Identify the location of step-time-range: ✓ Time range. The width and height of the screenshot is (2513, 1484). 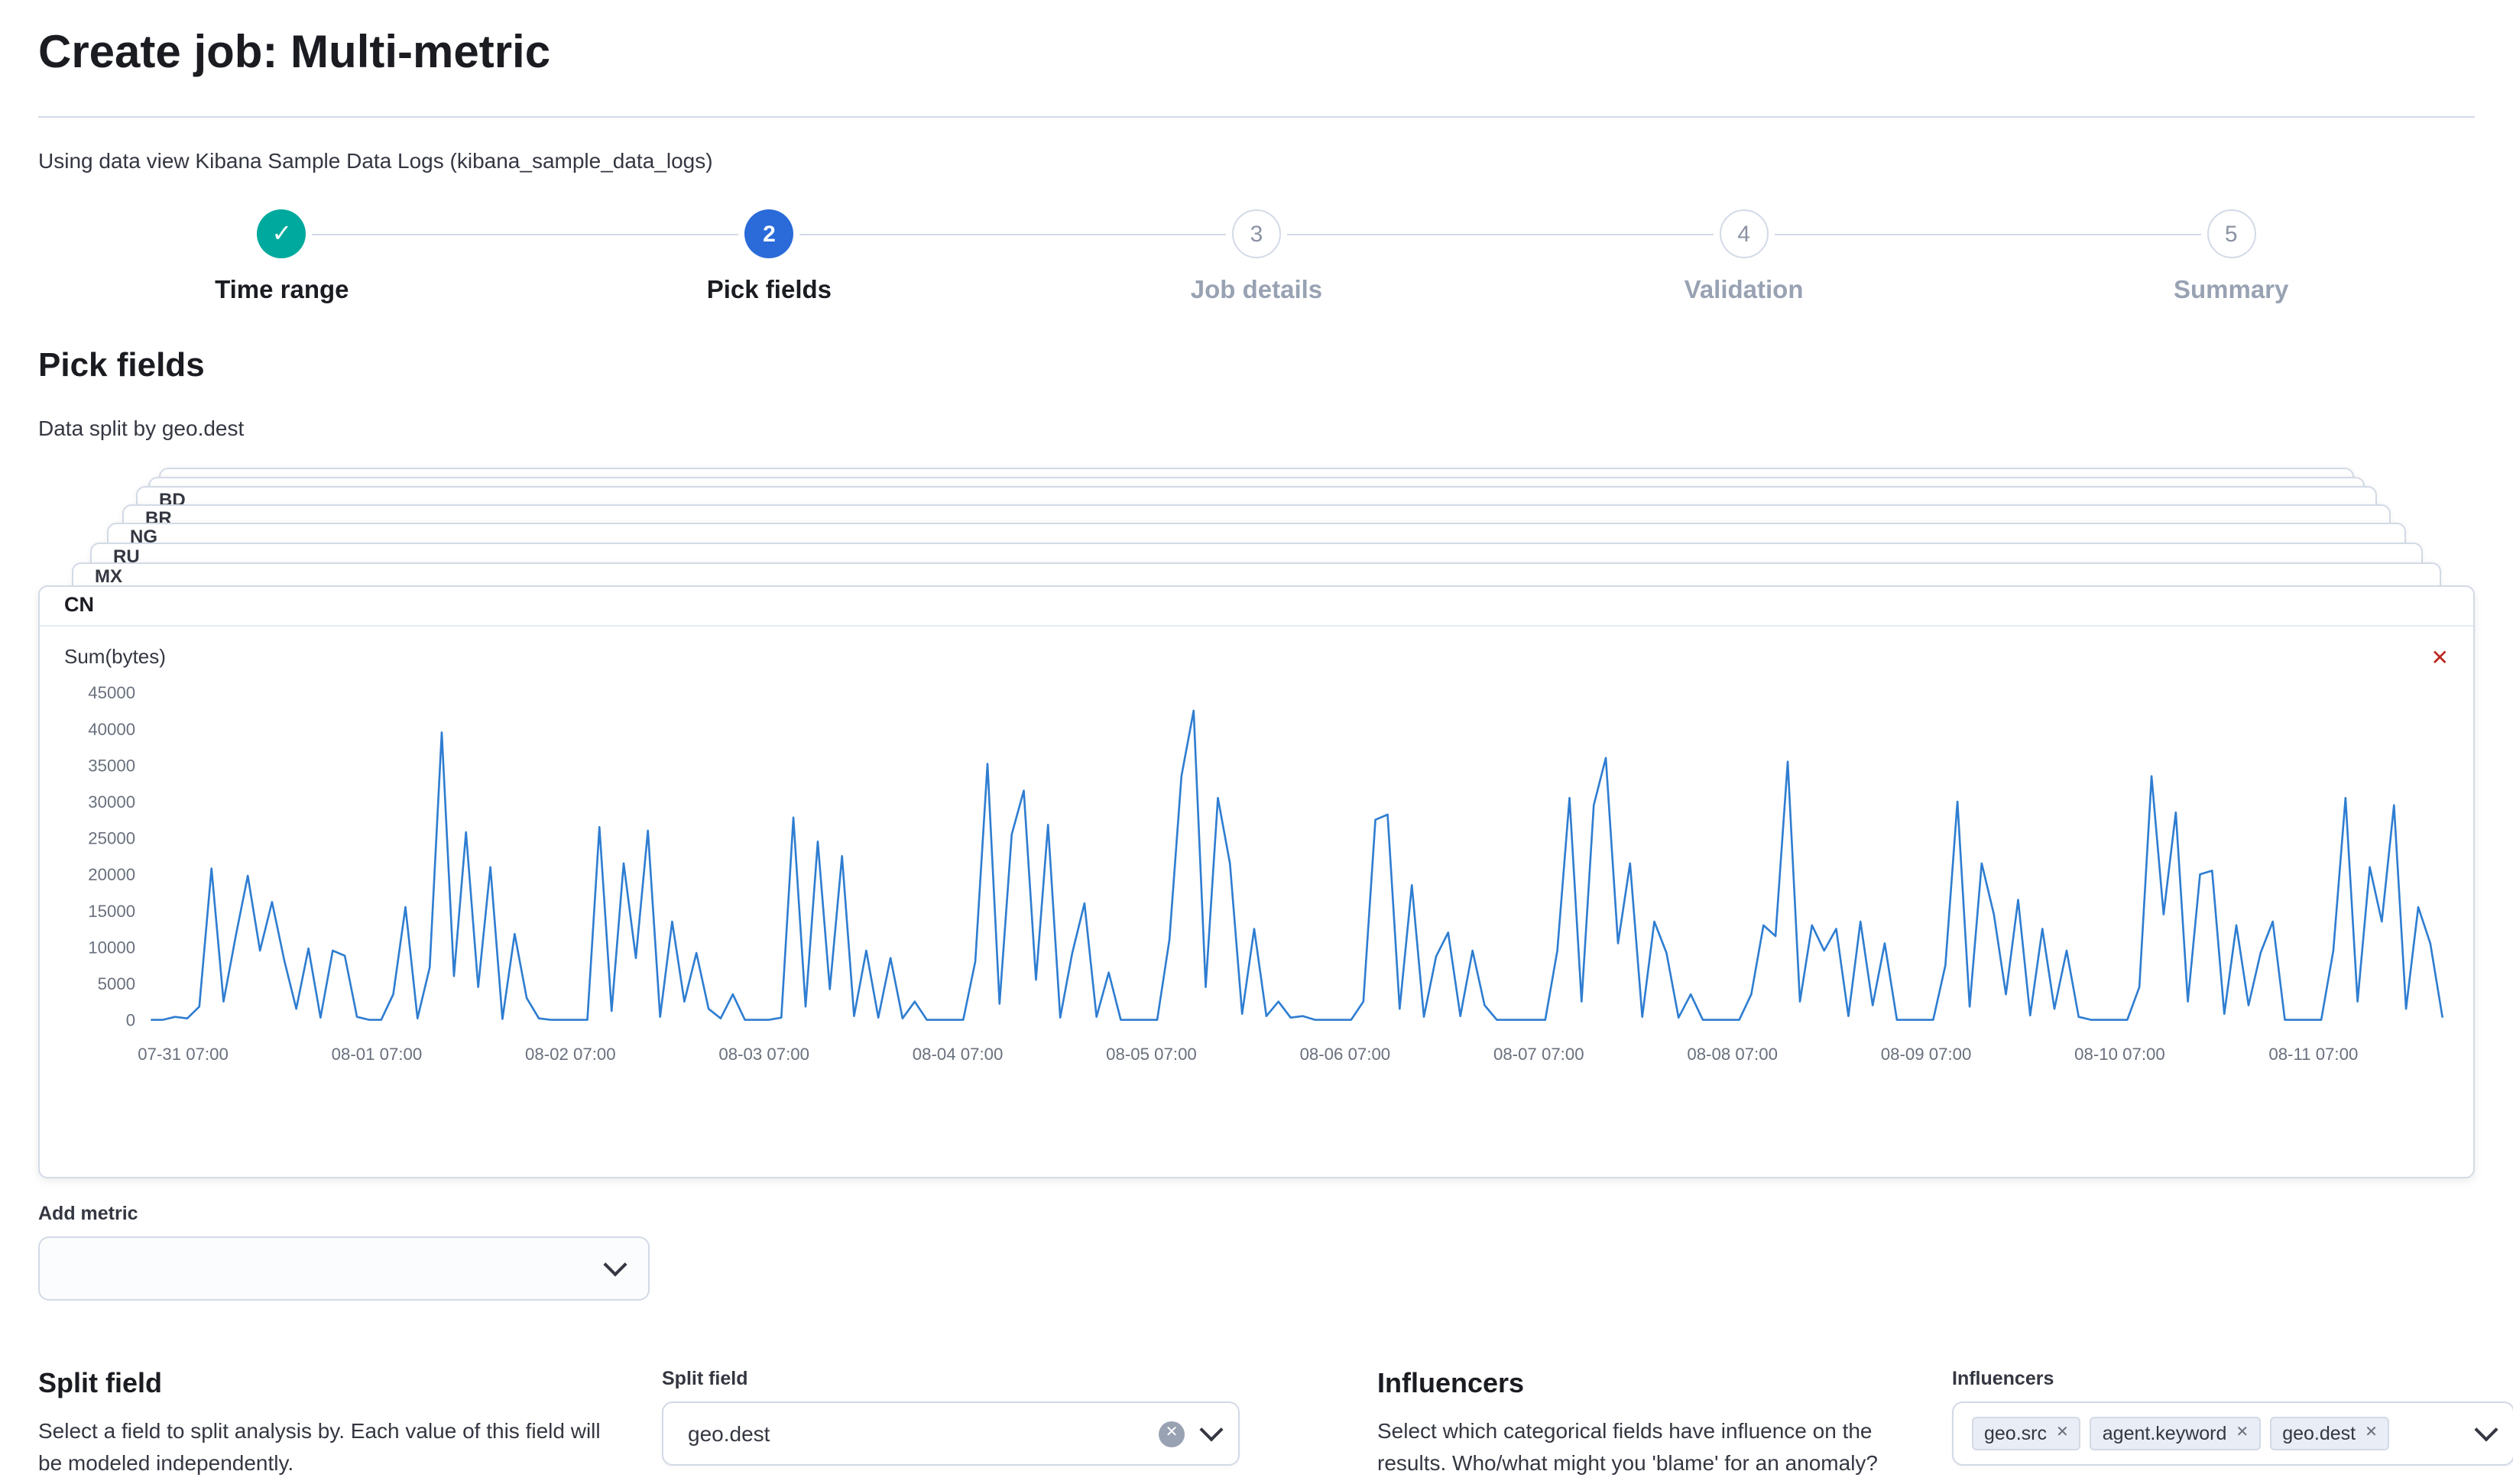
(282, 257).